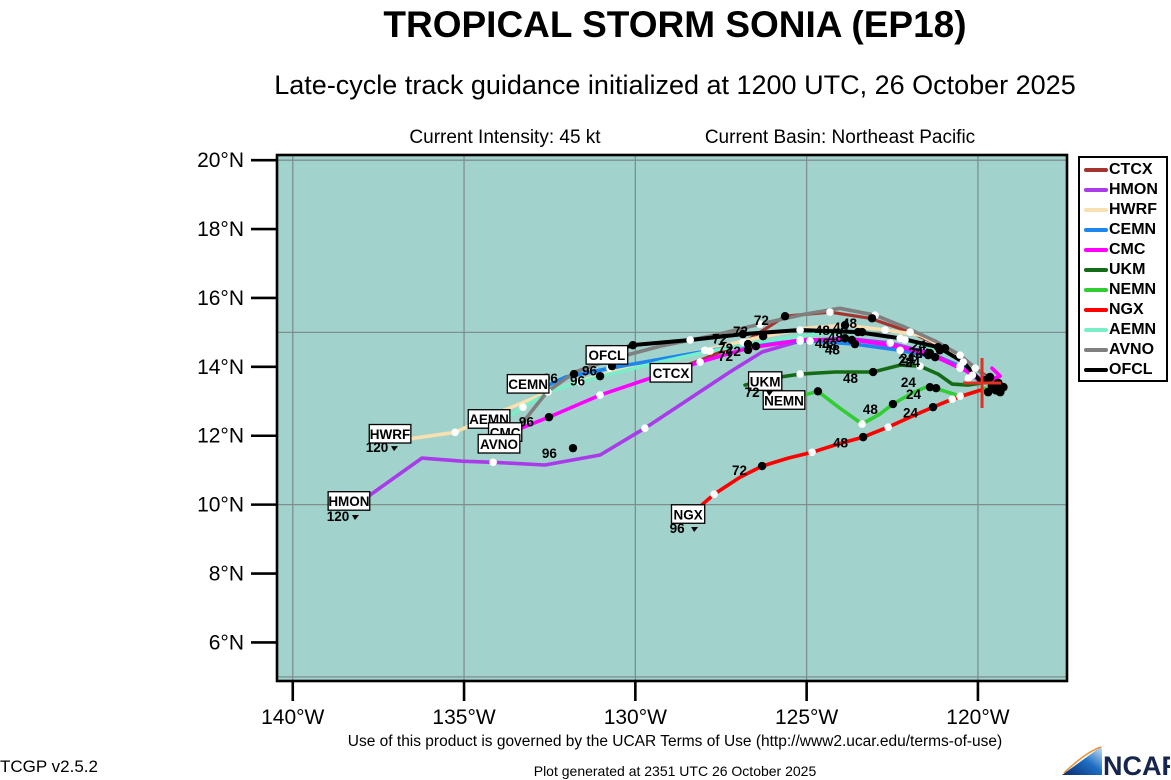  I want to click on cluster-dot-white, so click(968, 378).